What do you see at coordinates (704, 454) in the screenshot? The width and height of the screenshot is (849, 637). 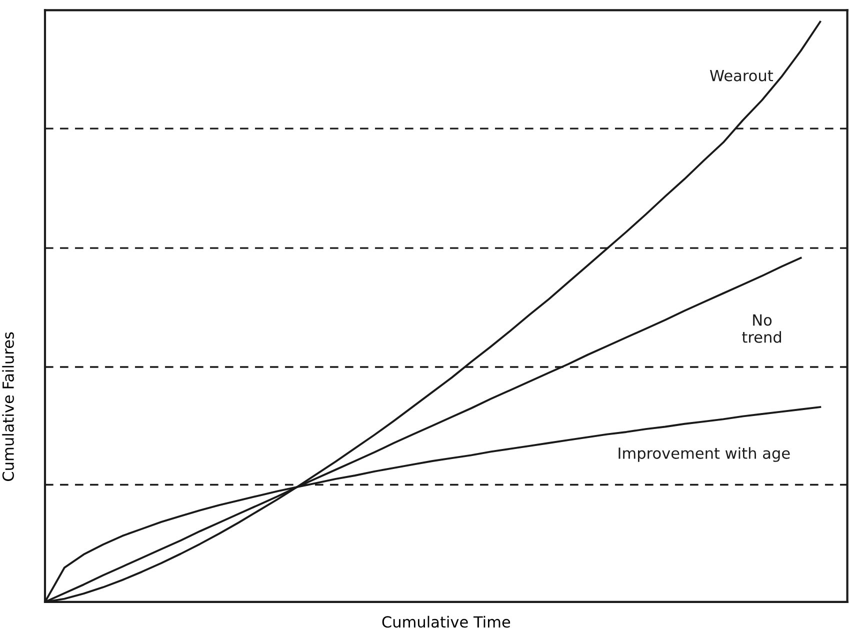 I see `series-label: Improvement with age` at bounding box center [704, 454].